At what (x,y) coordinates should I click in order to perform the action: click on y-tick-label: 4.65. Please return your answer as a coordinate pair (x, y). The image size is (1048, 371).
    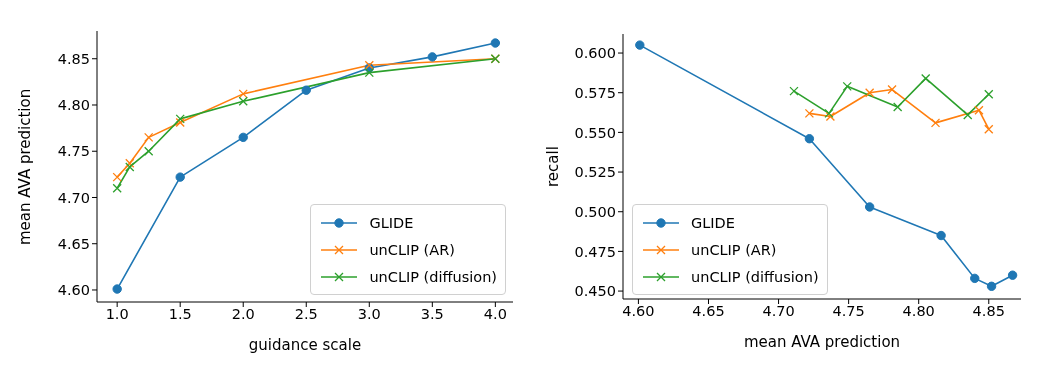
    Looking at the image, I should click on (73, 243).